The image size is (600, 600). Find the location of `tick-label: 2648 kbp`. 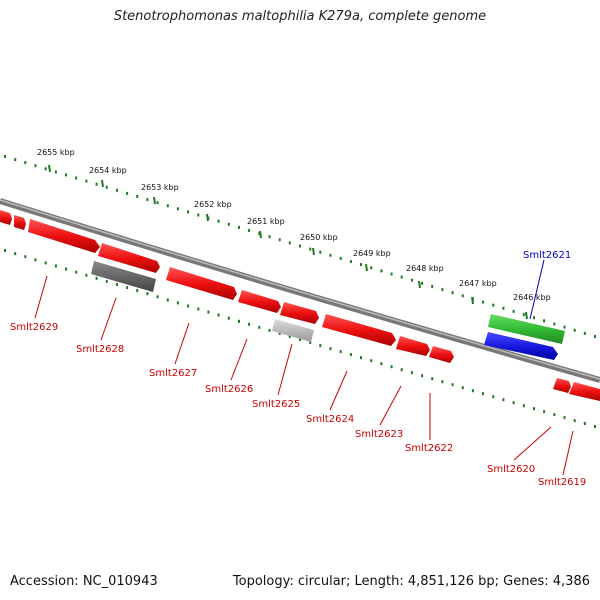

tick-label: 2648 kbp is located at coordinates (425, 268).